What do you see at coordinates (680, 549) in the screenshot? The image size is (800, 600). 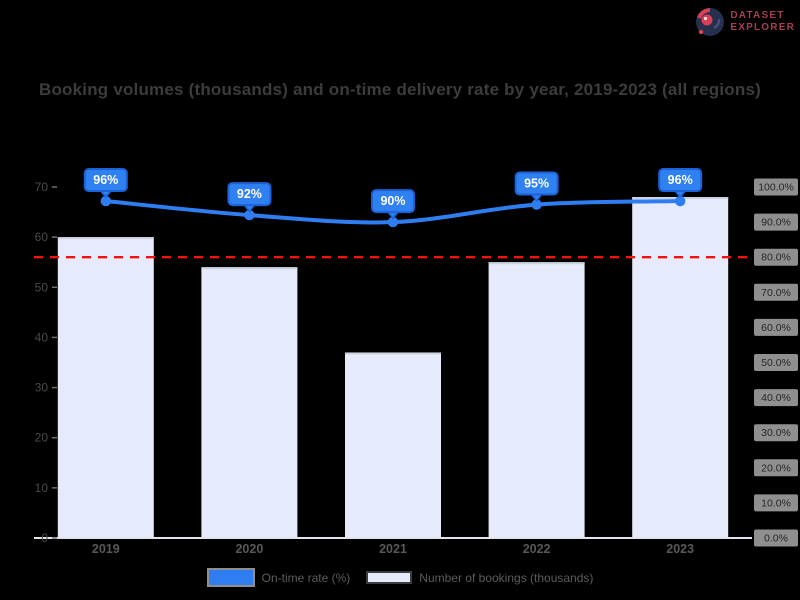 I see `x-axis-label: 2023` at bounding box center [680, 549].